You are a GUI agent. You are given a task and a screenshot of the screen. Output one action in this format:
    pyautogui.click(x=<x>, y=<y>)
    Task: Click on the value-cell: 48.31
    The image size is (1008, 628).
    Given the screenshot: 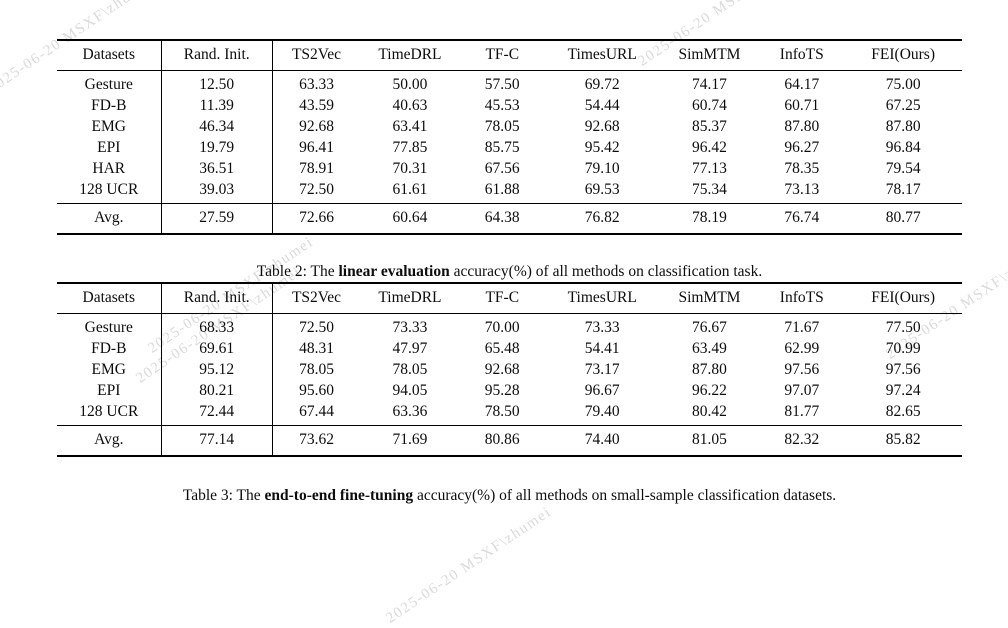 What is the action you would take?
    pyautogui.click(x=316, y=348)
    